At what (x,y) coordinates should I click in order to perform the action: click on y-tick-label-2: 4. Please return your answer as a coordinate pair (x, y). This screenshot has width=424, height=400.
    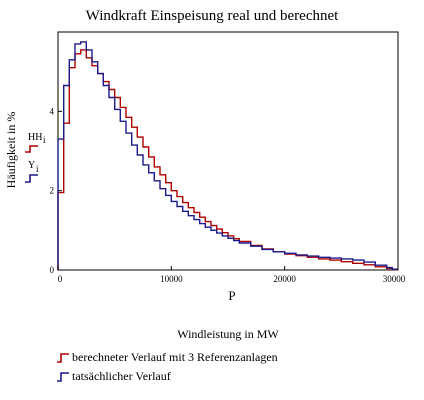
    Looking at the image, I should click on (52, 111).